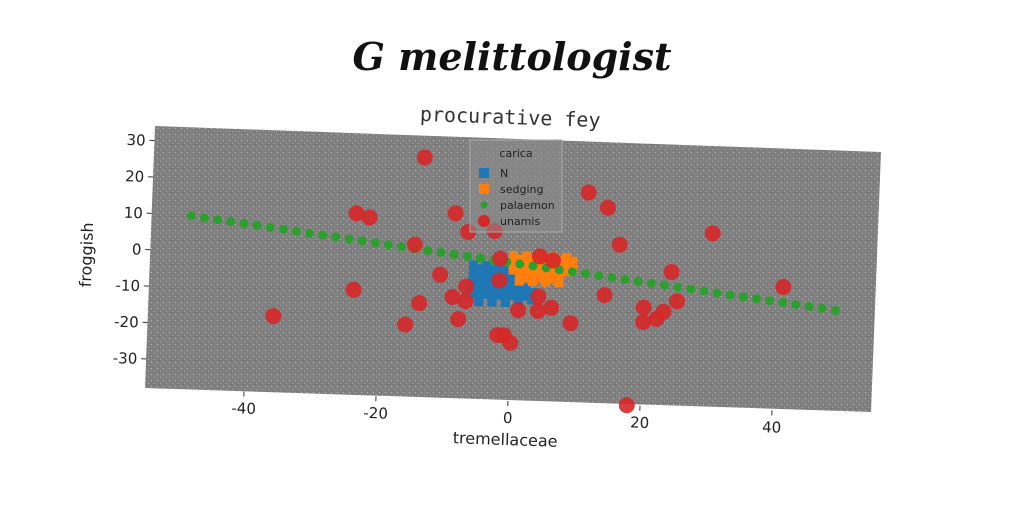 The image size is (1024, 512). I want to click on y-axis-label: froggish, so click(86, 255).